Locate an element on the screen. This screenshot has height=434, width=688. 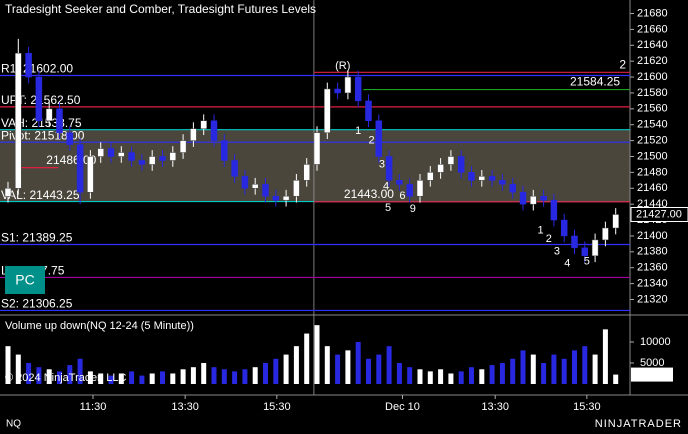
x-tick-label: 13:30 is located at coordinates (185, 407).